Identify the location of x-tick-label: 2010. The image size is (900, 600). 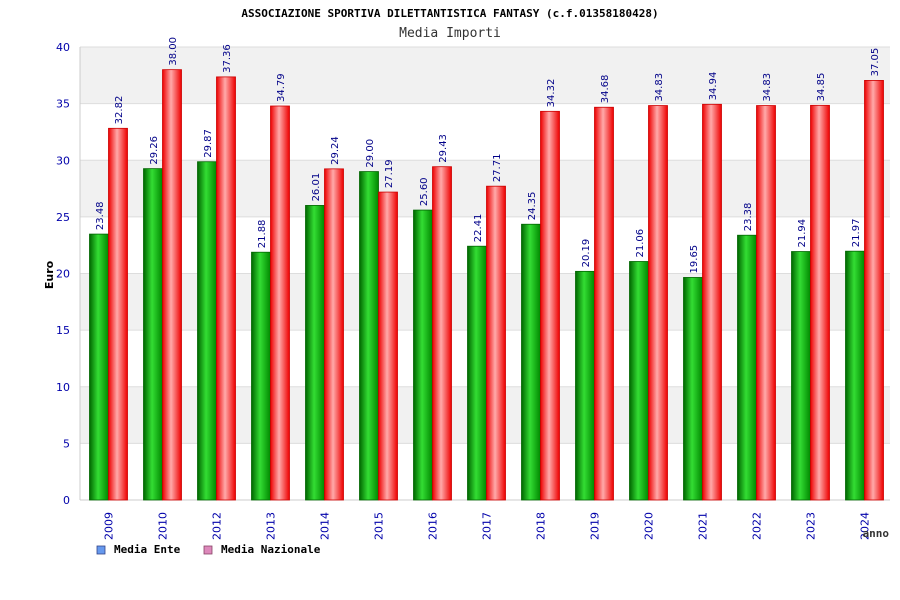
(163, 526).